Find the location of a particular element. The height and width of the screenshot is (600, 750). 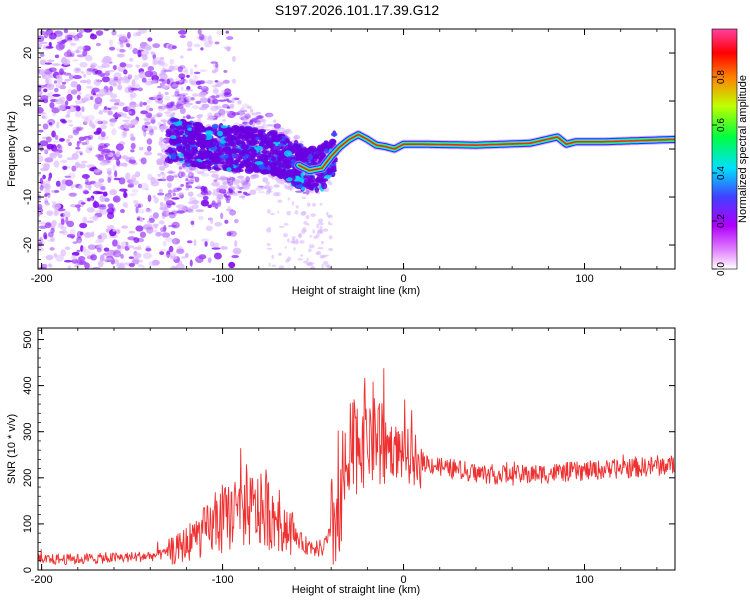

spectrogram-y-tick-label: 0 is located at coordinates (28, 149).